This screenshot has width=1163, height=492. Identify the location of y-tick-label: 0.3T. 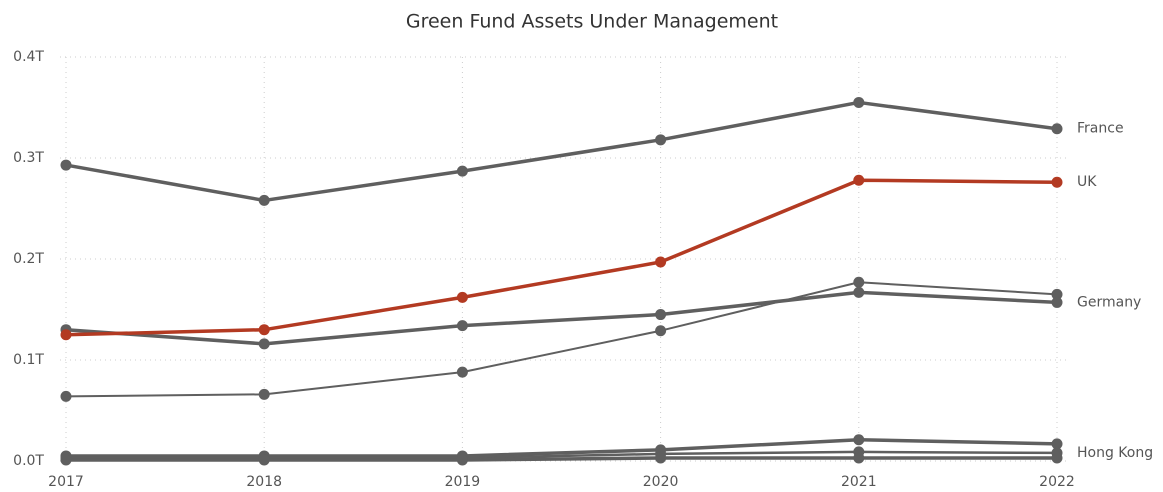
(28, 158).